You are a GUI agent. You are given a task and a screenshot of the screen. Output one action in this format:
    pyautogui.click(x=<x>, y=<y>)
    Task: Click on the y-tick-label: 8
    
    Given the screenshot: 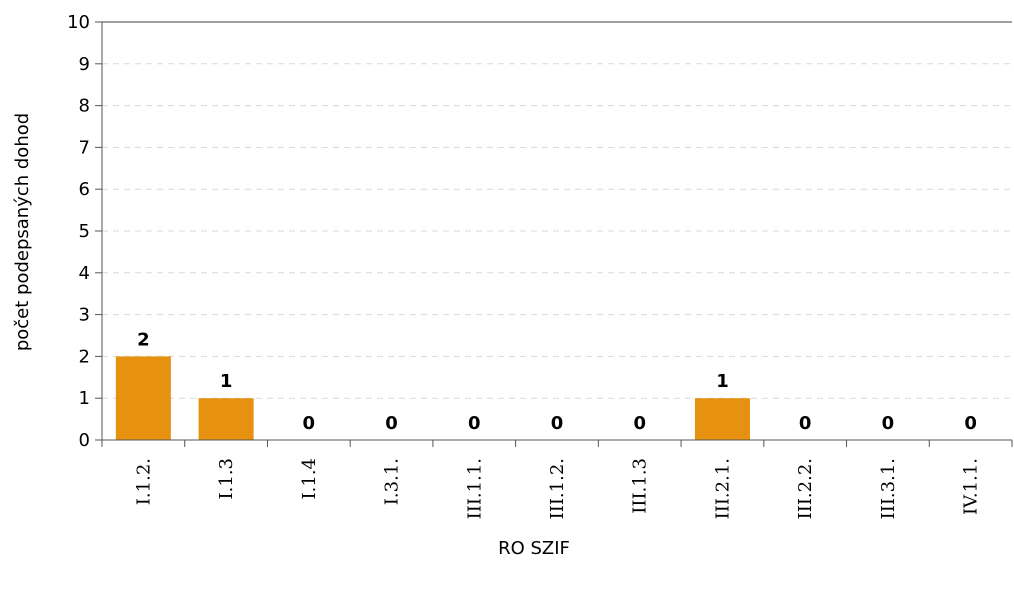 What is the action you would take?
    pyautogui.click(x=84, y=106)
    